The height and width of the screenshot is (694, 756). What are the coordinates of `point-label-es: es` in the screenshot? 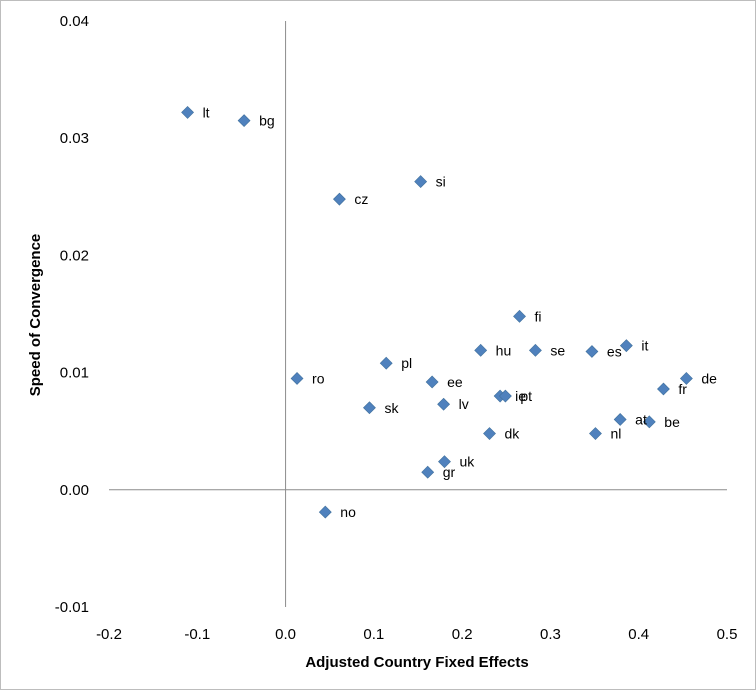 It's located at (614, 352).